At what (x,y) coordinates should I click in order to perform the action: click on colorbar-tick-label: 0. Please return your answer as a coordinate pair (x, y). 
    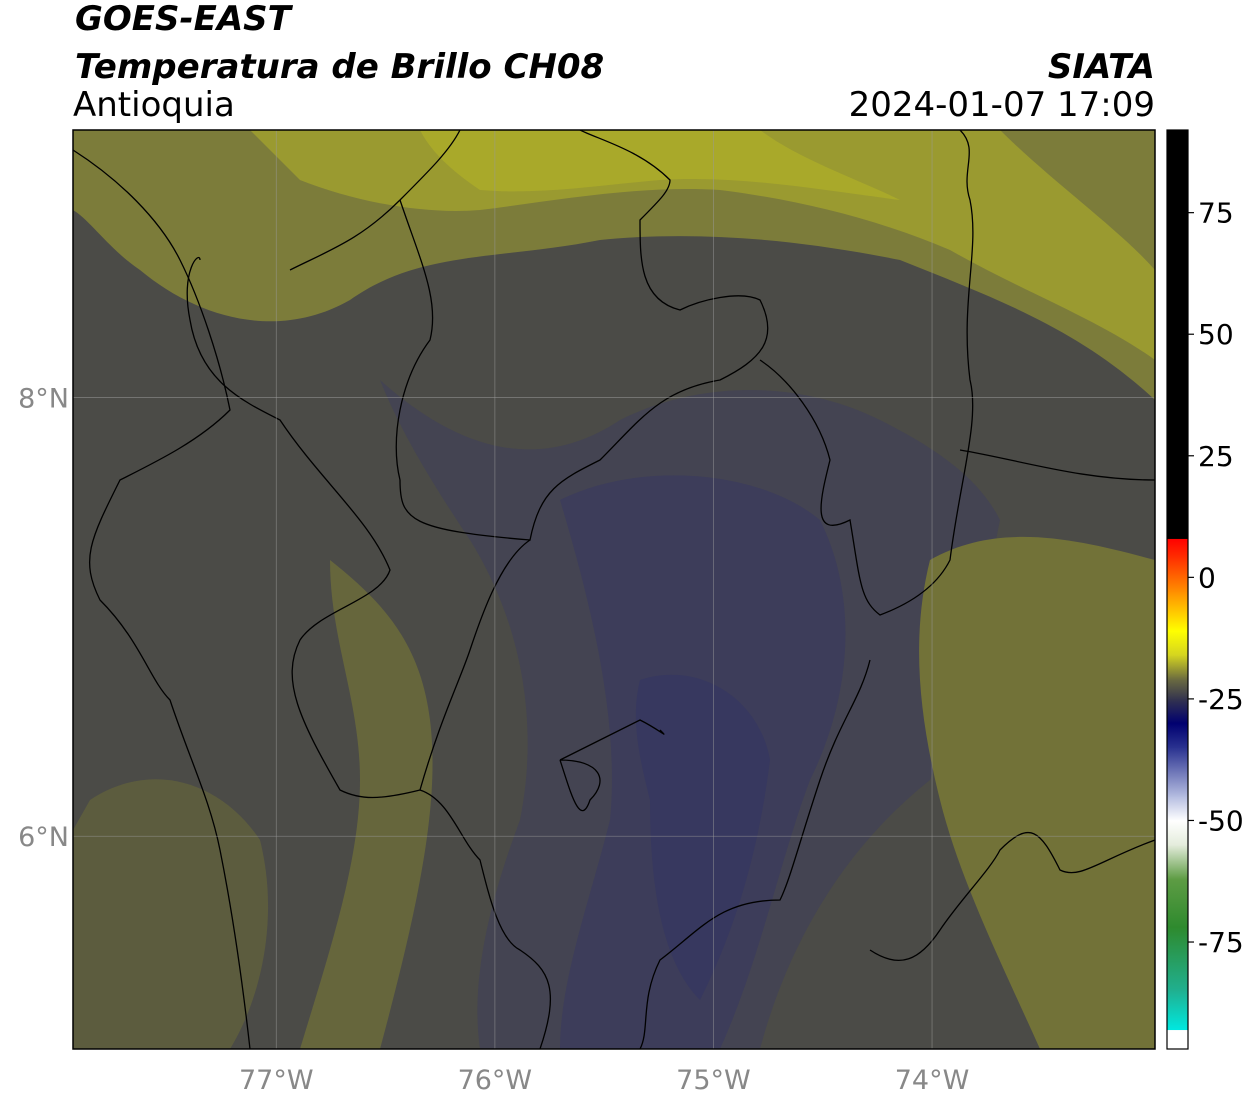
    Looking at the image, I should click on (1207, 577).